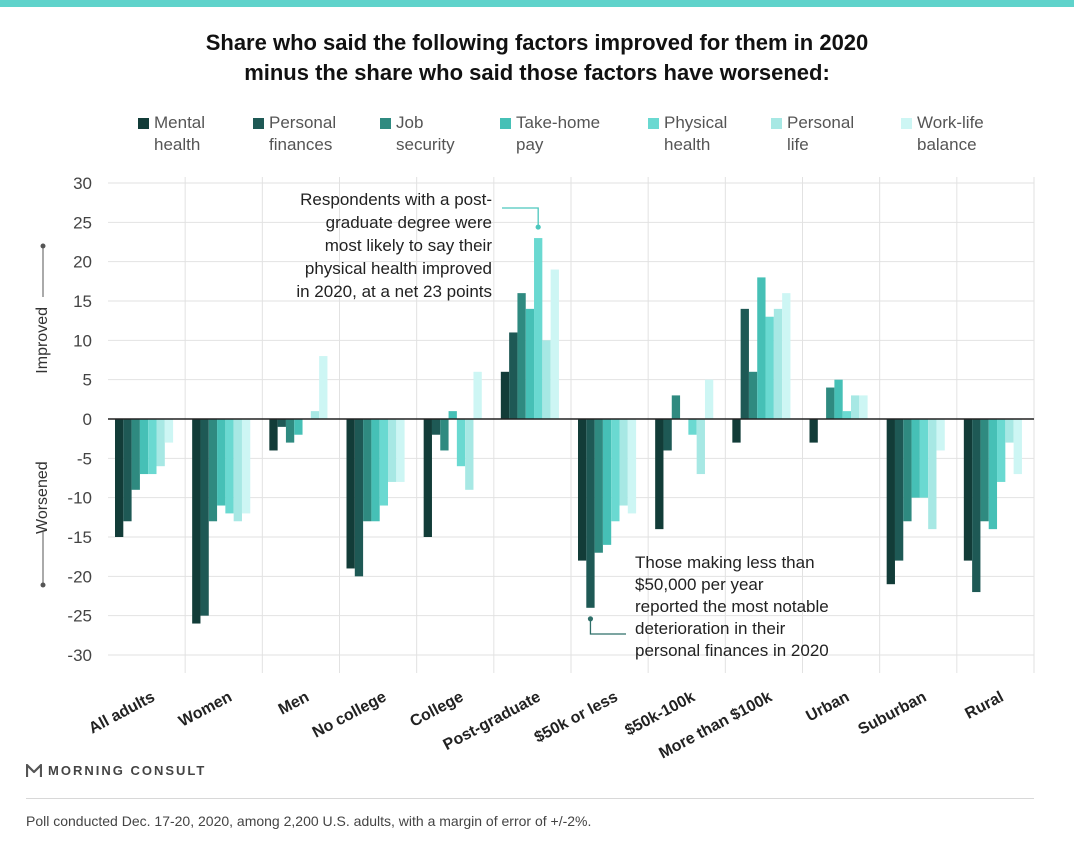  What do you see at coordinates (821, 122) in the screenshot?
I see `legend-label-line: Personal` at bounding box center [821, 122].